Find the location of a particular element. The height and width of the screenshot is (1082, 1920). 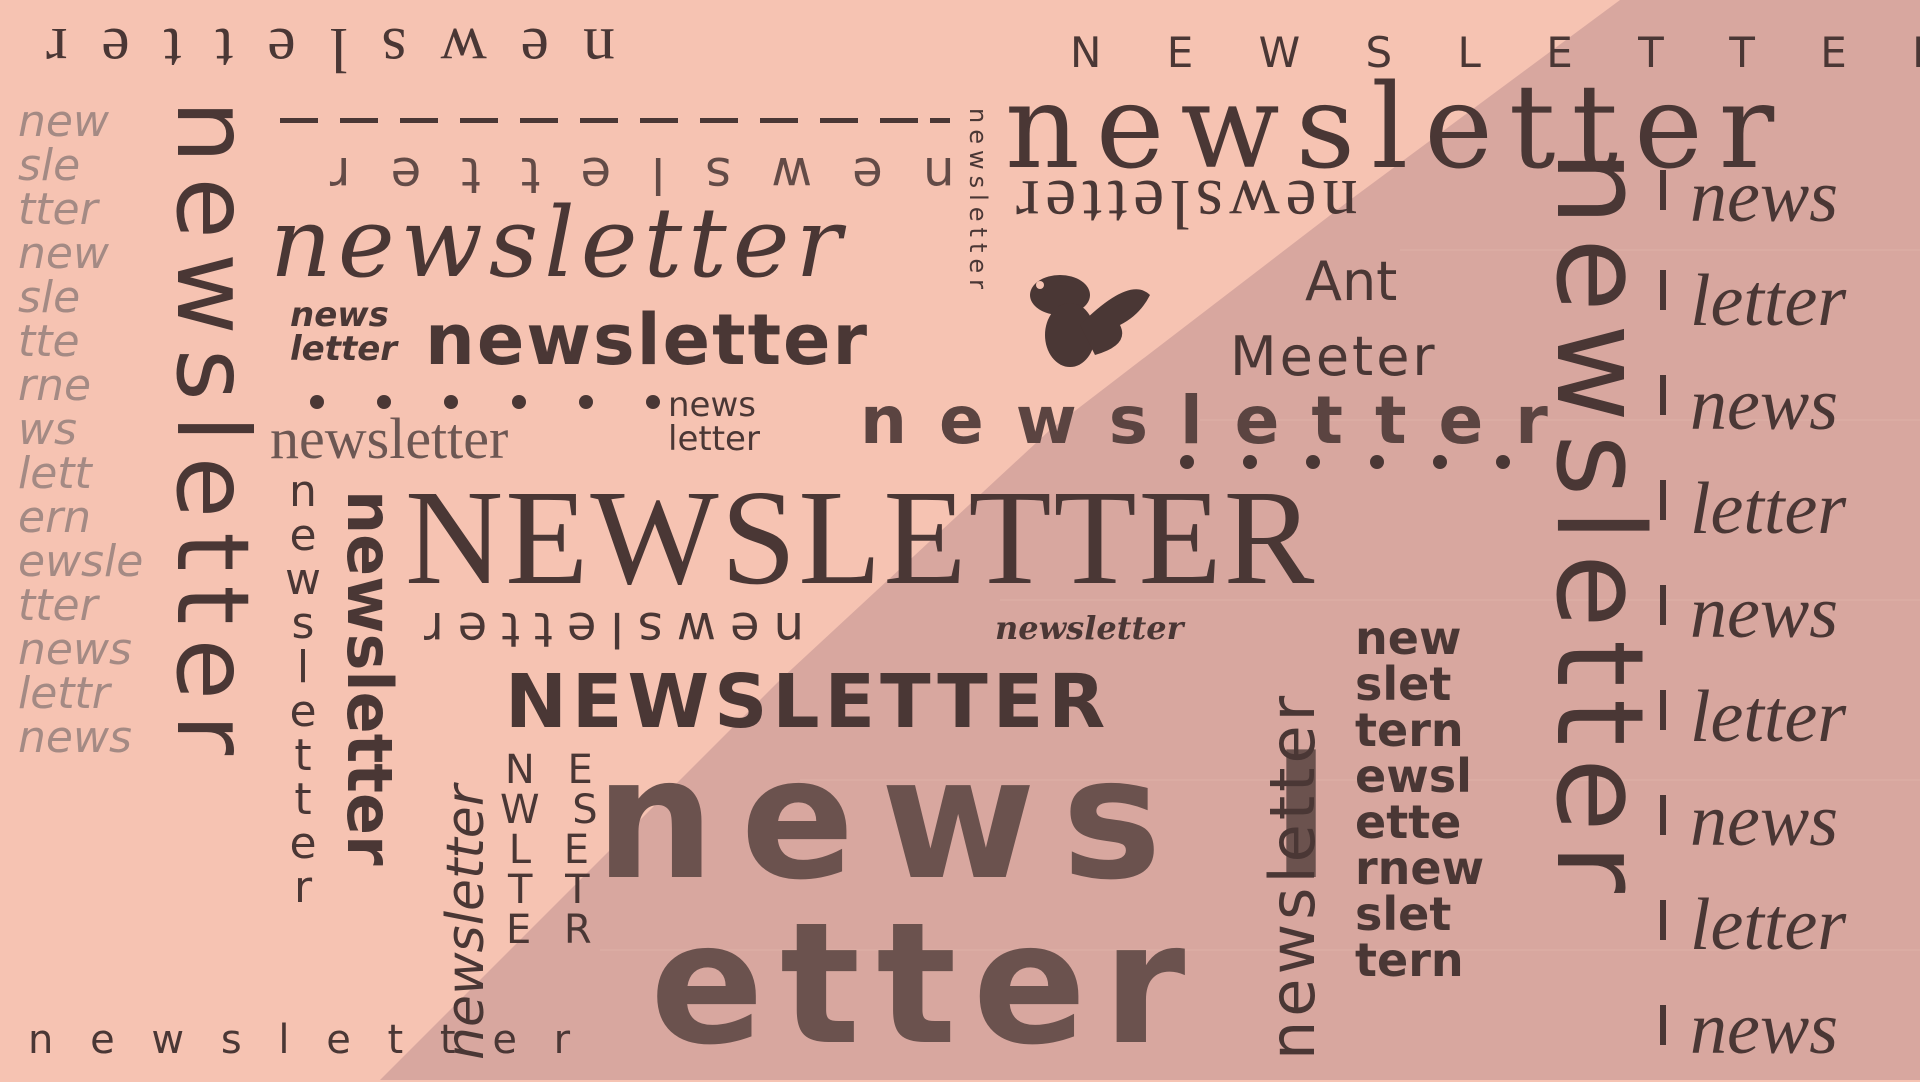

bold-caps-word: NEWSLETTER is located at coordinates (808, 702).